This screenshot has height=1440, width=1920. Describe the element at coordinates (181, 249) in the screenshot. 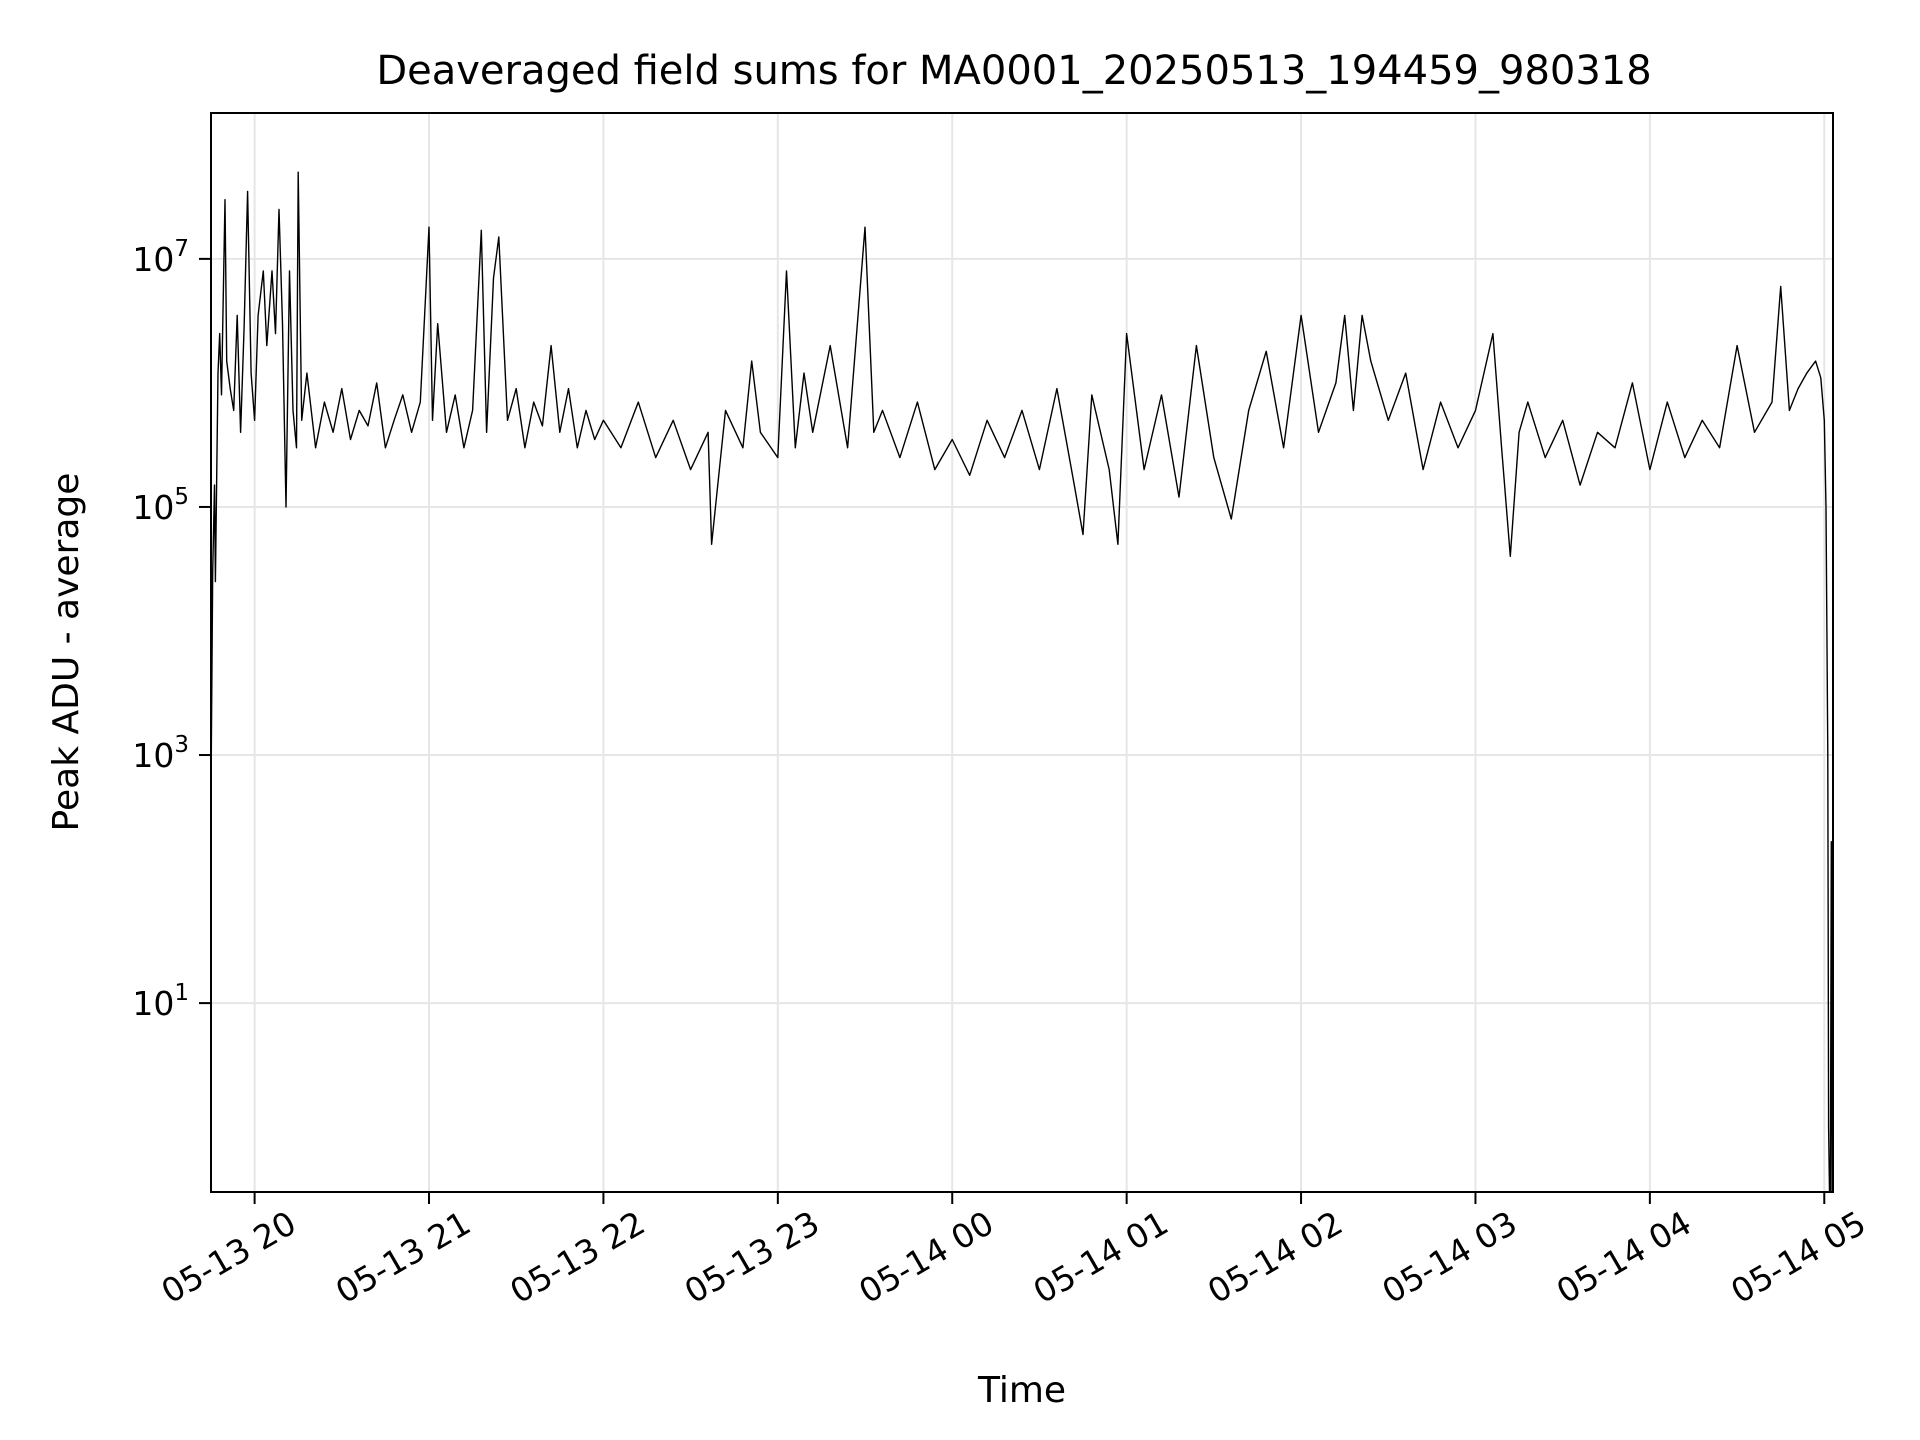

I see `y-tick-exponent: 7` at that location.